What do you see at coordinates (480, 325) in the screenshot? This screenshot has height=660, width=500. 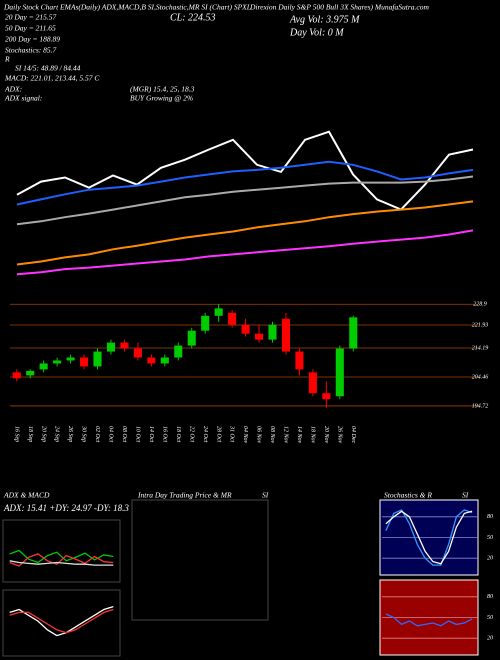 I see `y-tick-label: 221.93` at bounding box center [480, 325].